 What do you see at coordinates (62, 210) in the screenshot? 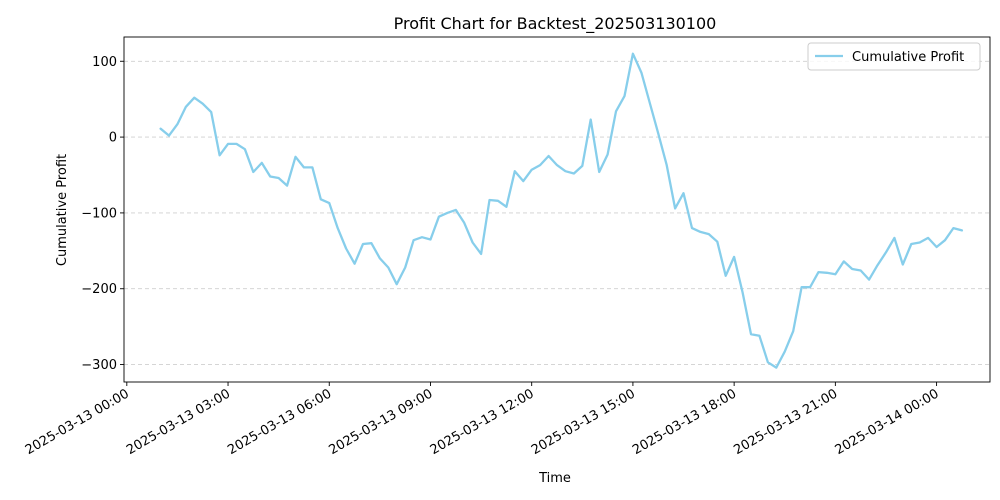
I see `y-axis-label: Cumulative Profit` at bounding box center [62, 210].